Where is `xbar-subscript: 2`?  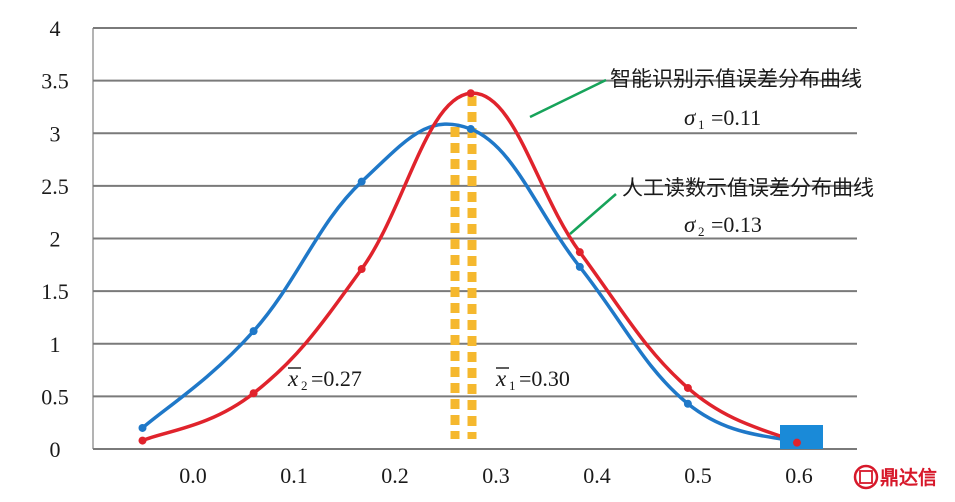
xbar-subscript: 2 is located at coordinates (304, 385).